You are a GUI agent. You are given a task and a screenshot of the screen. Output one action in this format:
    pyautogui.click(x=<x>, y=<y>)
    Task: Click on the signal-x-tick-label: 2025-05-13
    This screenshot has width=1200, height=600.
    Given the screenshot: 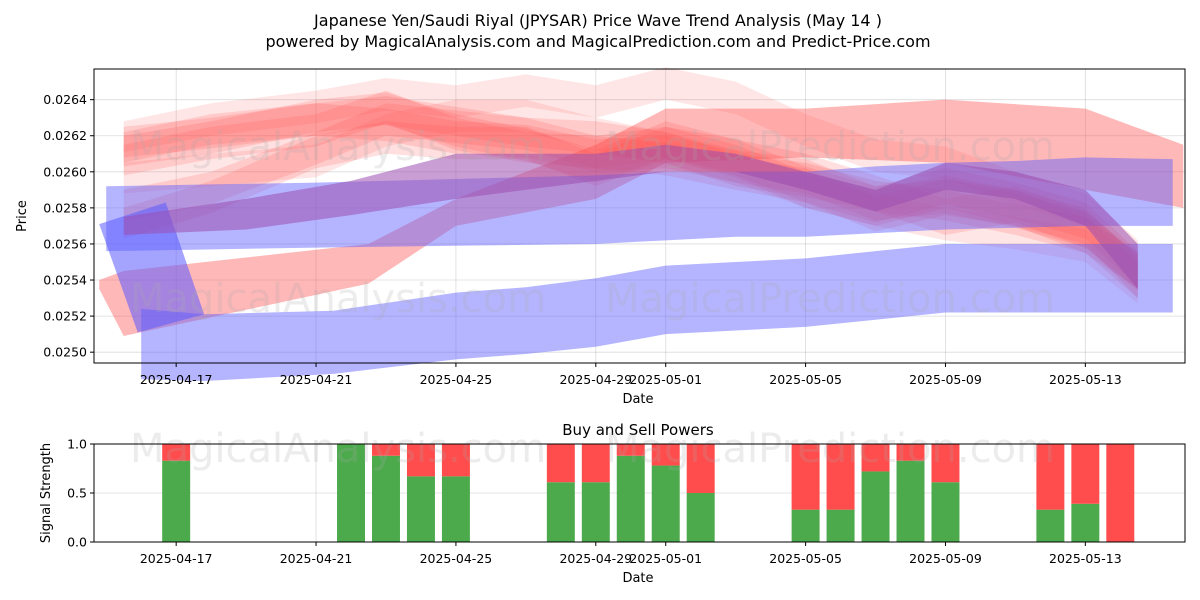 What is the action you would take?
    pyautogui.click(x=1085, y=558)
    